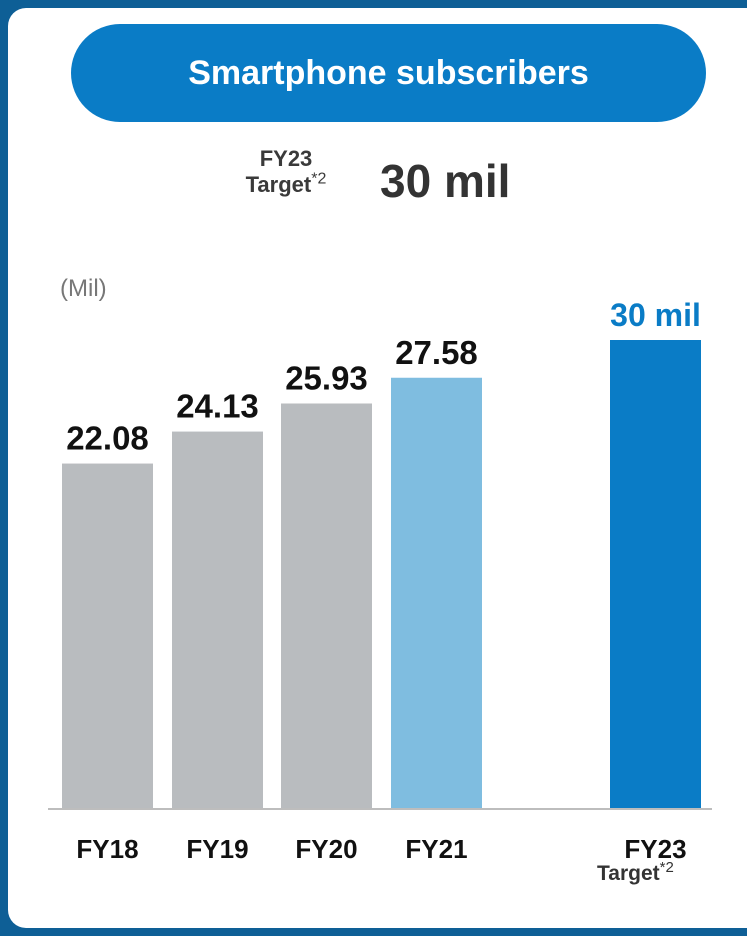  What do you see at coordinates (436, 592) in the screenshot?
I see `bar-fy21` at bounding box center [436, 592].